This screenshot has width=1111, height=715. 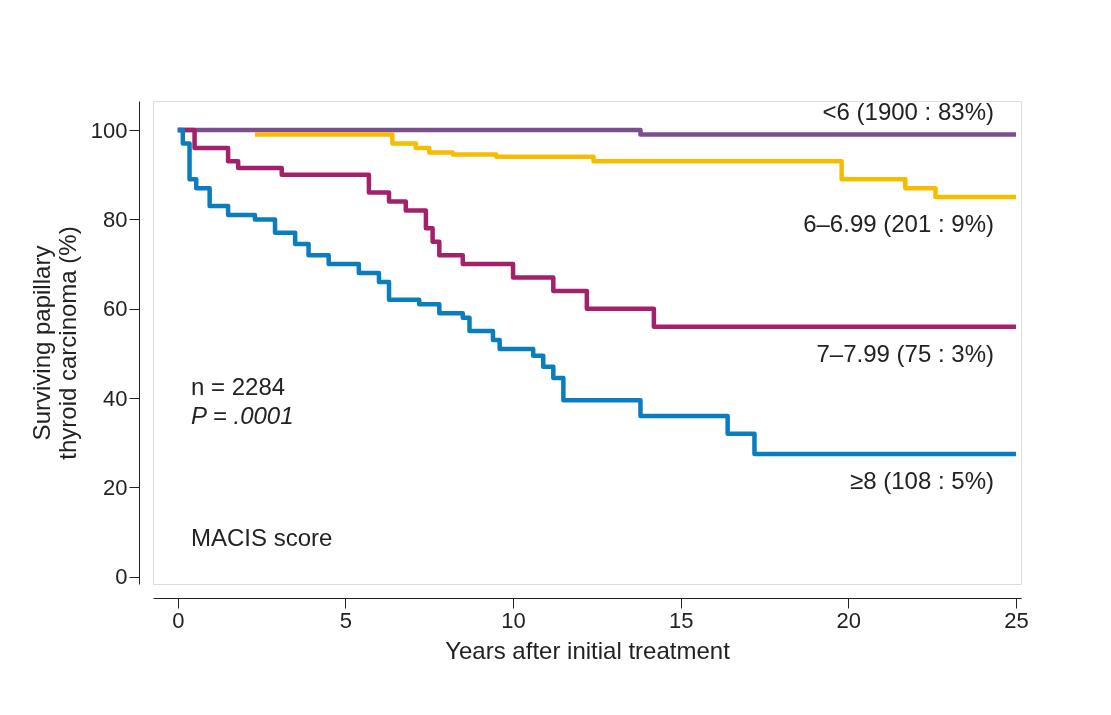 I want to click on y-tick-label: 100, so click(x=109, y=130).